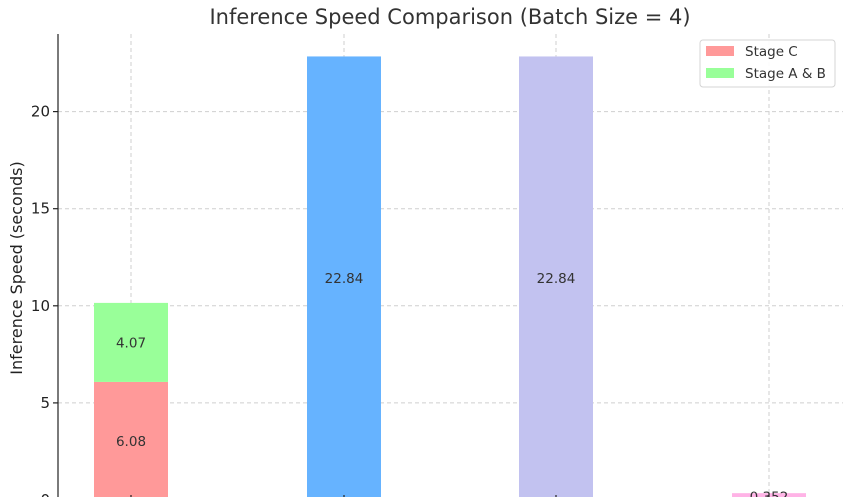 Image resolution: width=853 pixels, height=497 pixels. I want to click on y-tick-label: 0, so click(45, 494).